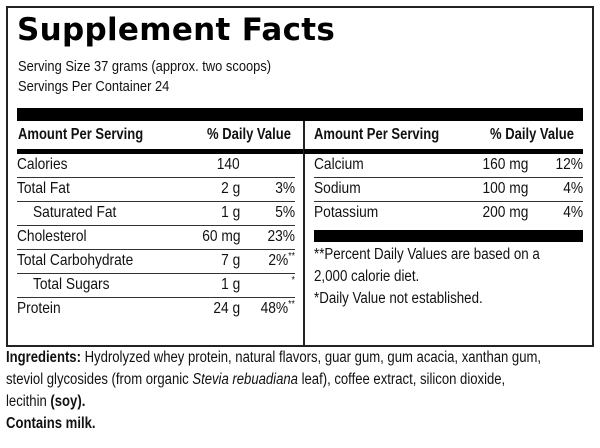  I want to click on mineral-row-sodium: Sodium 100 mg 4%, so click(448, 190).